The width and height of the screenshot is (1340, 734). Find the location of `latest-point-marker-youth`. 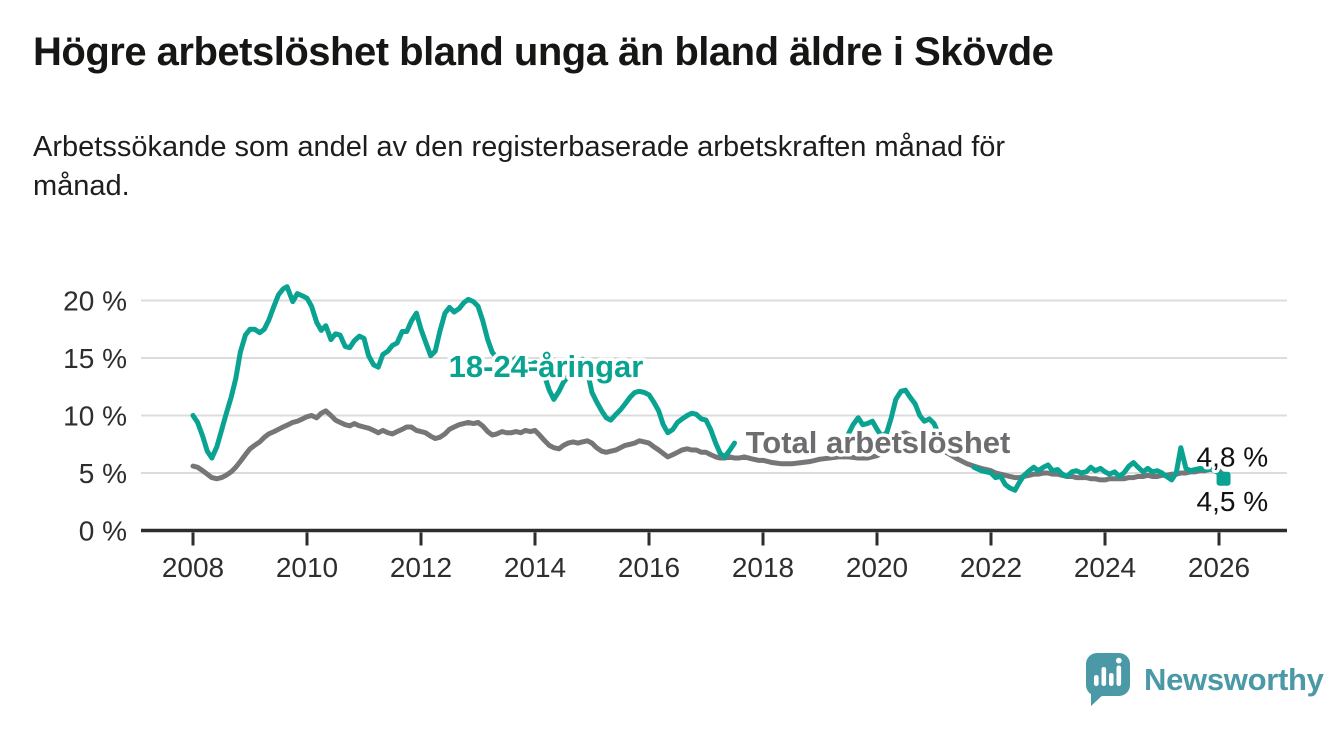

latest-point-marker-youth is located at coordinates (1223, 478).